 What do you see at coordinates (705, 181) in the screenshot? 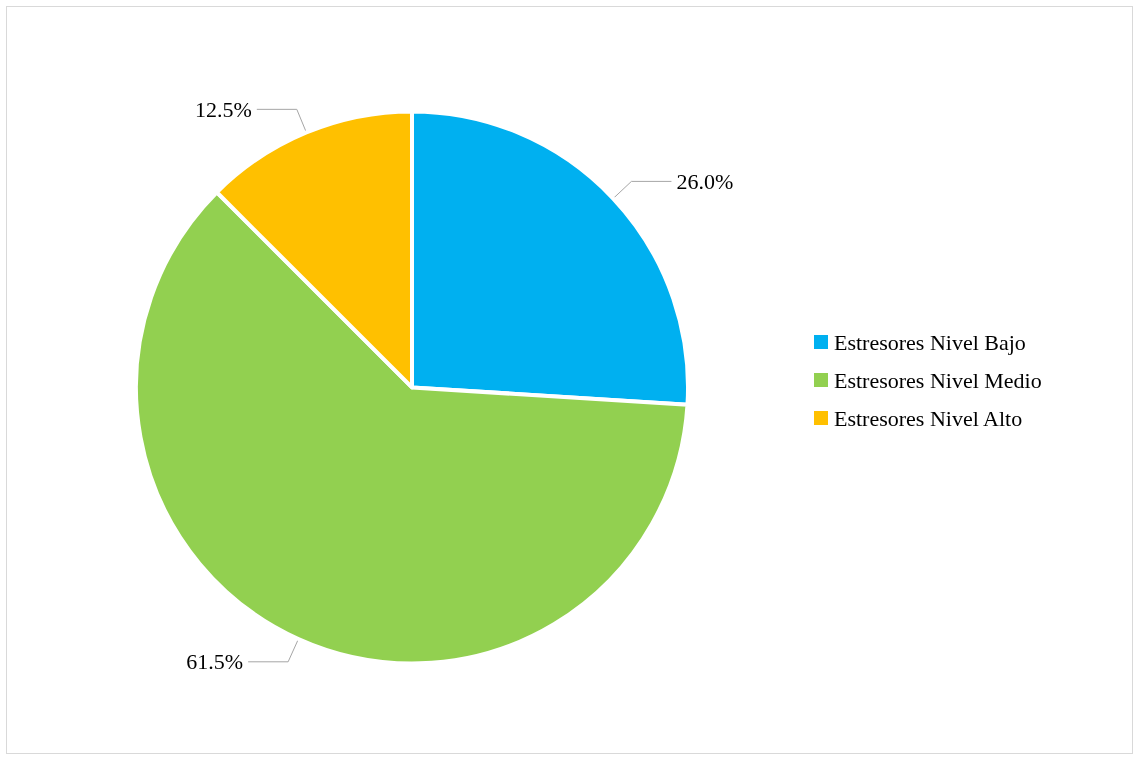
I see `data-label: 26.0%` at bounding box center [705, 181].